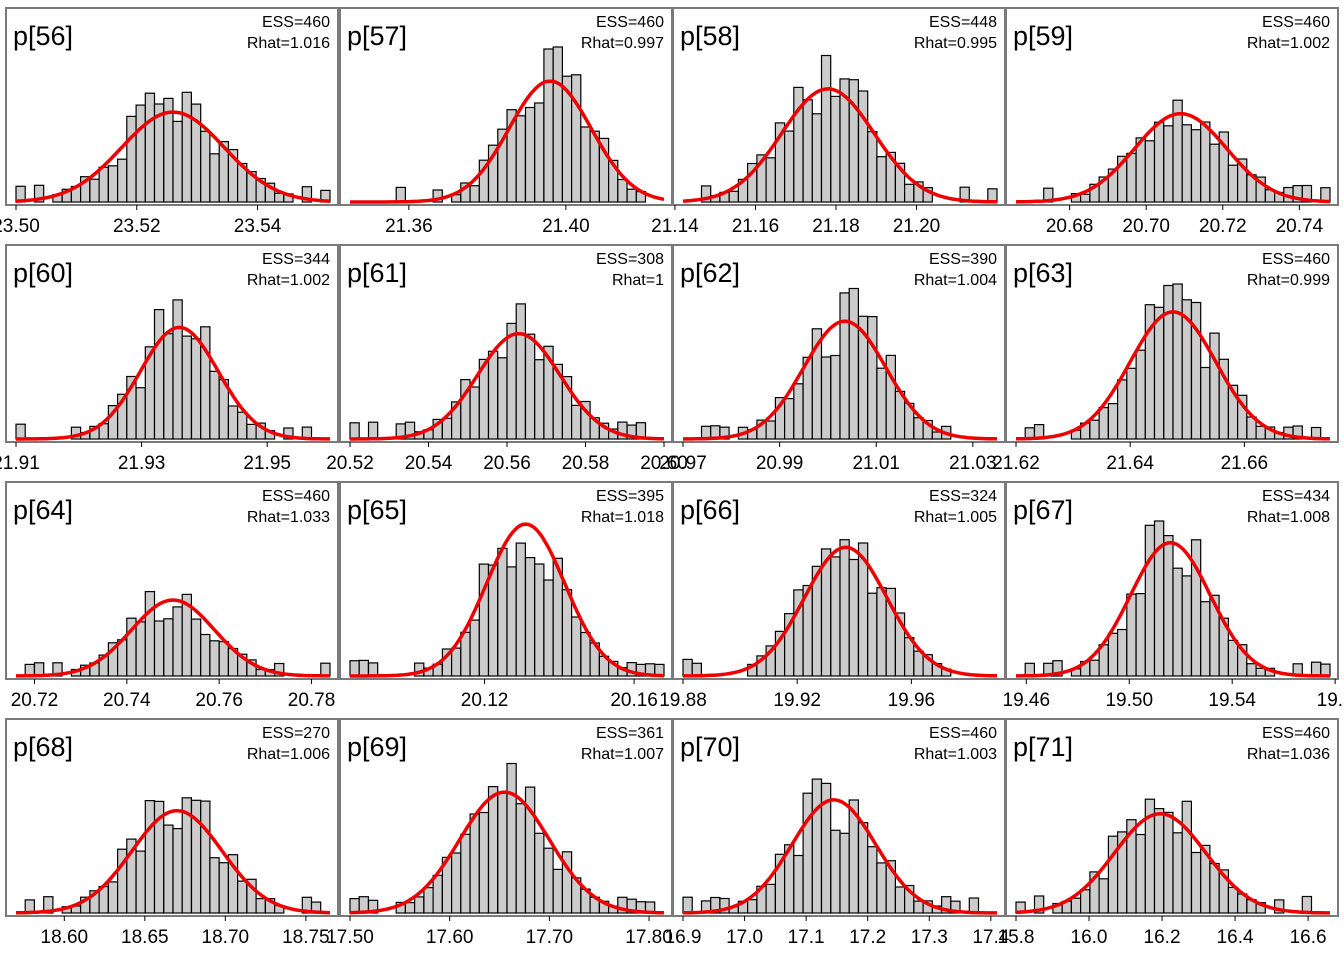 The width and height of the screenshot is (1344, 960). What do you see at coordinates (1043, 36) in the screenshot?
I see `panel-title: p[59]` at bounding box center [1043, 36].